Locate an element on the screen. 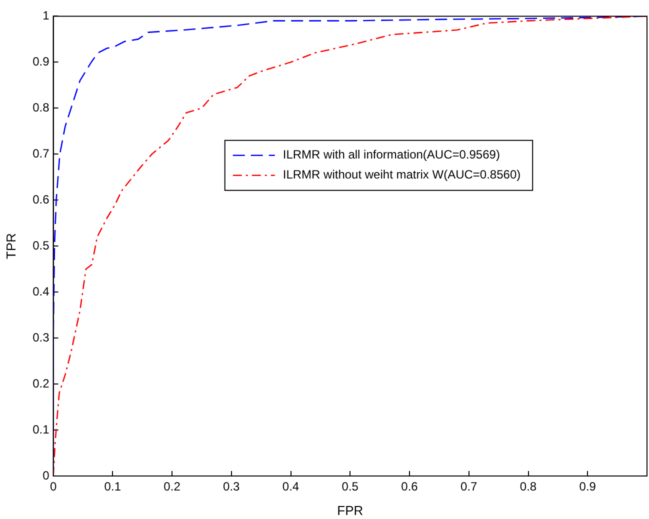 The image size is (649, 519). y-tick-label: 0.7 is located at coordinates (41, 153).